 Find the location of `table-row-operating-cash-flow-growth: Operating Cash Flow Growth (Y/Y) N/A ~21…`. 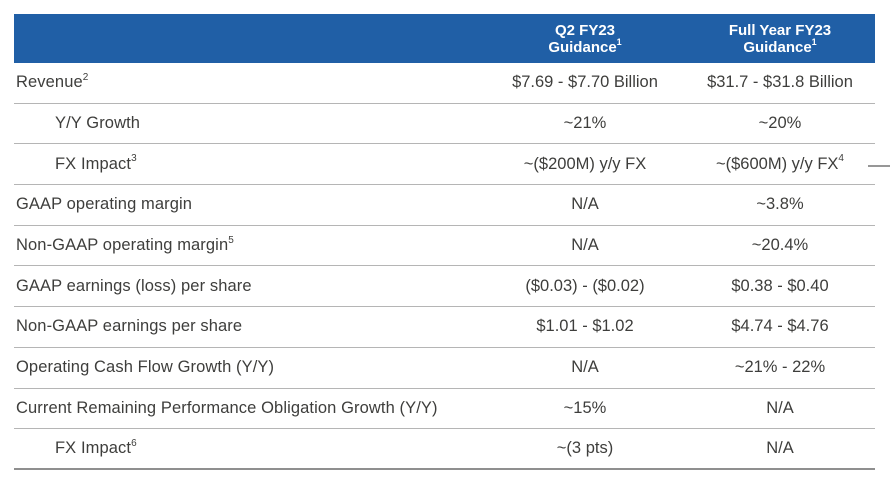

table-row-operating-cash-flow-growth: Operating Cash Flow Growth (Y/Y) N/A ~21… is located at coordinates (444, 368).